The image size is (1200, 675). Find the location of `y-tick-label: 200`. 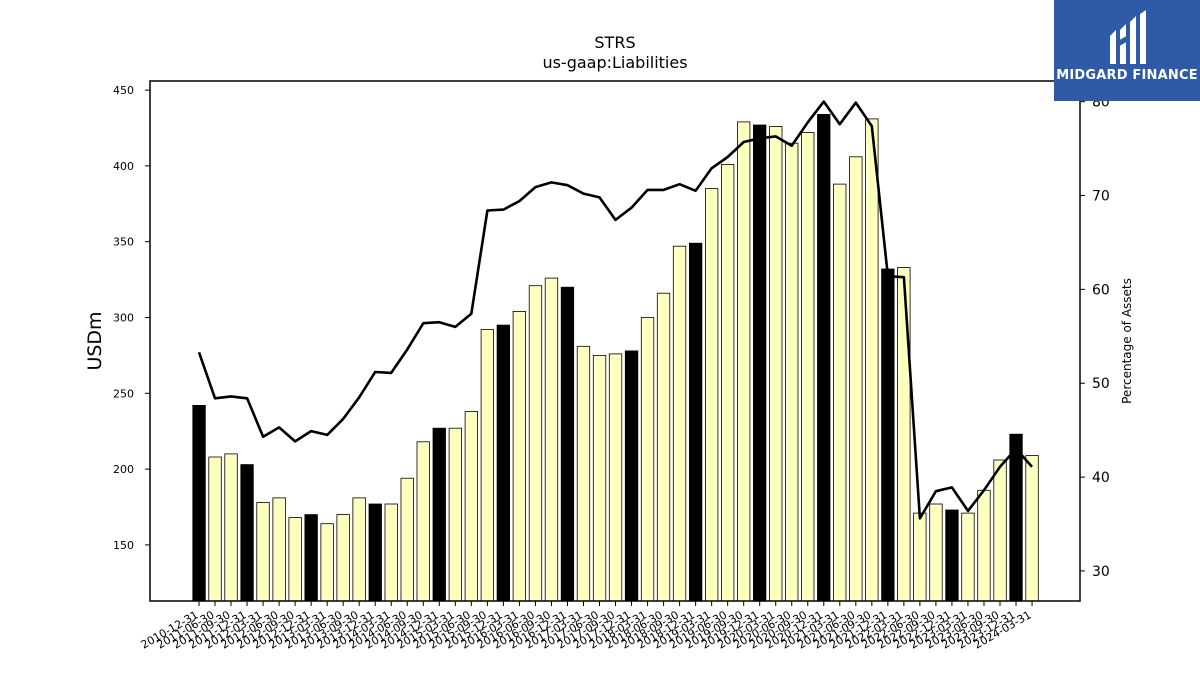

y-tick-label: 200 is located at coordinates (123, 469).